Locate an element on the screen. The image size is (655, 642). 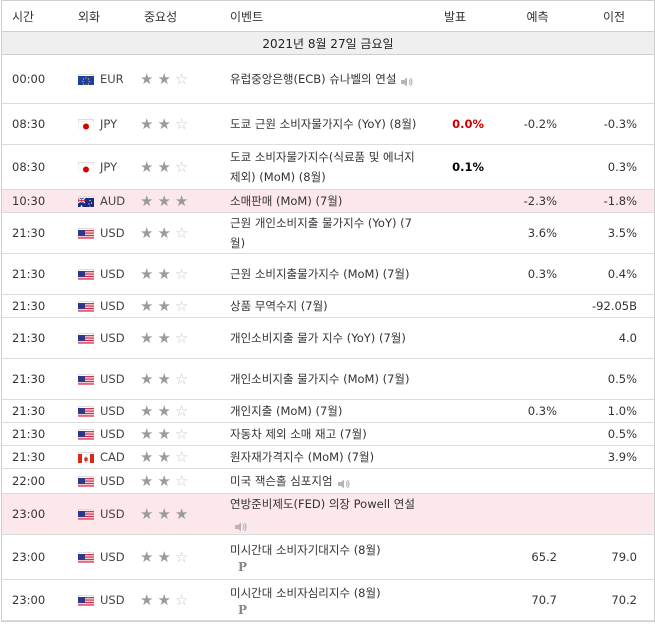
event-row: 23:00 USD ★ ★ ★ 연방준비제도(FED) 의장 Powell 연설 is located at coordinates (328, 514).